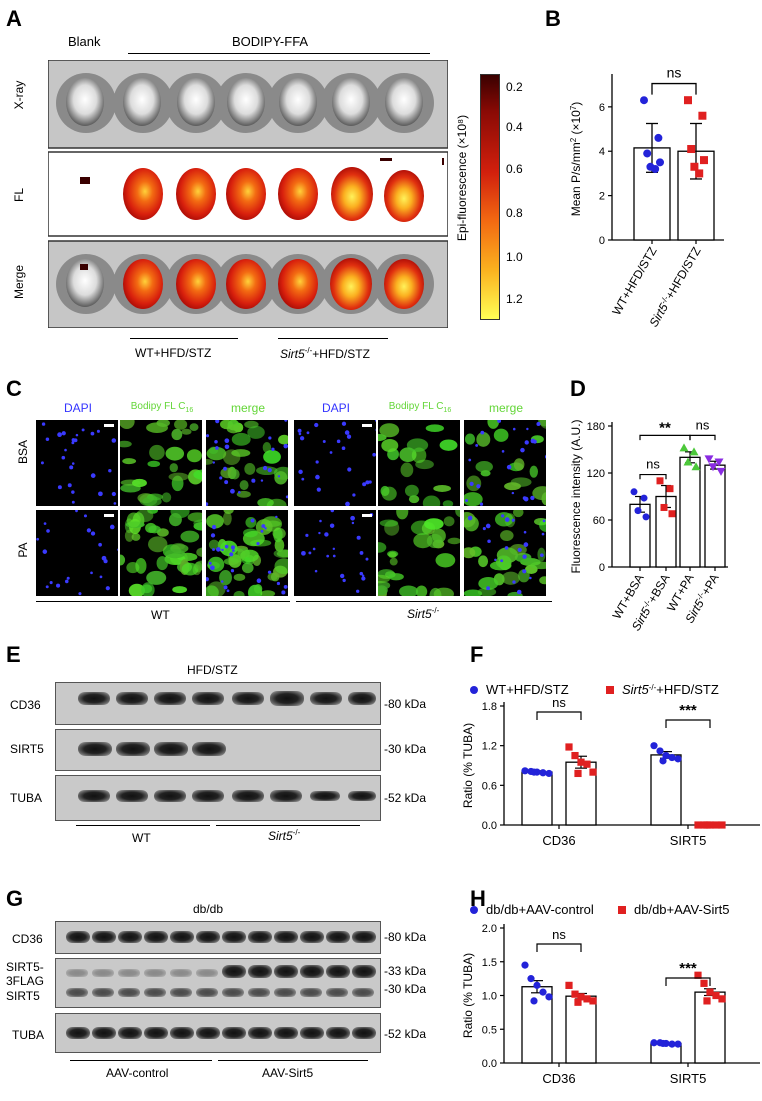 The width and height of the screenshot is (762, 1101). What do you see at coordinates (489, 963) in the screenshot?
I see `y-tick-label: 1.5` at bounding box center [489, 963].